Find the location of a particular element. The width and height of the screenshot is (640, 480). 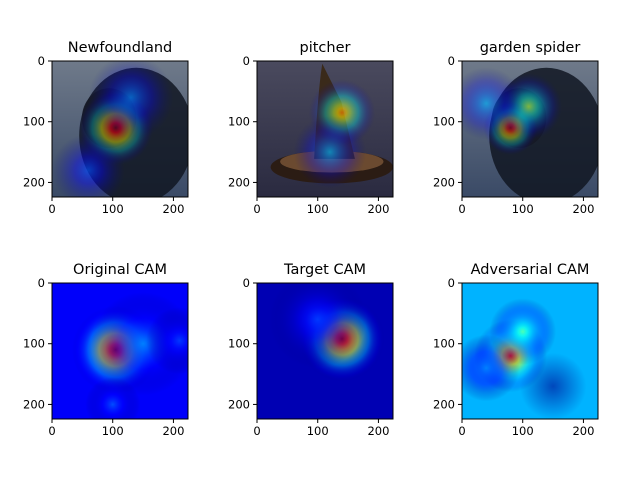

panel-title: Target CAM is located at coordinates (324, 270).